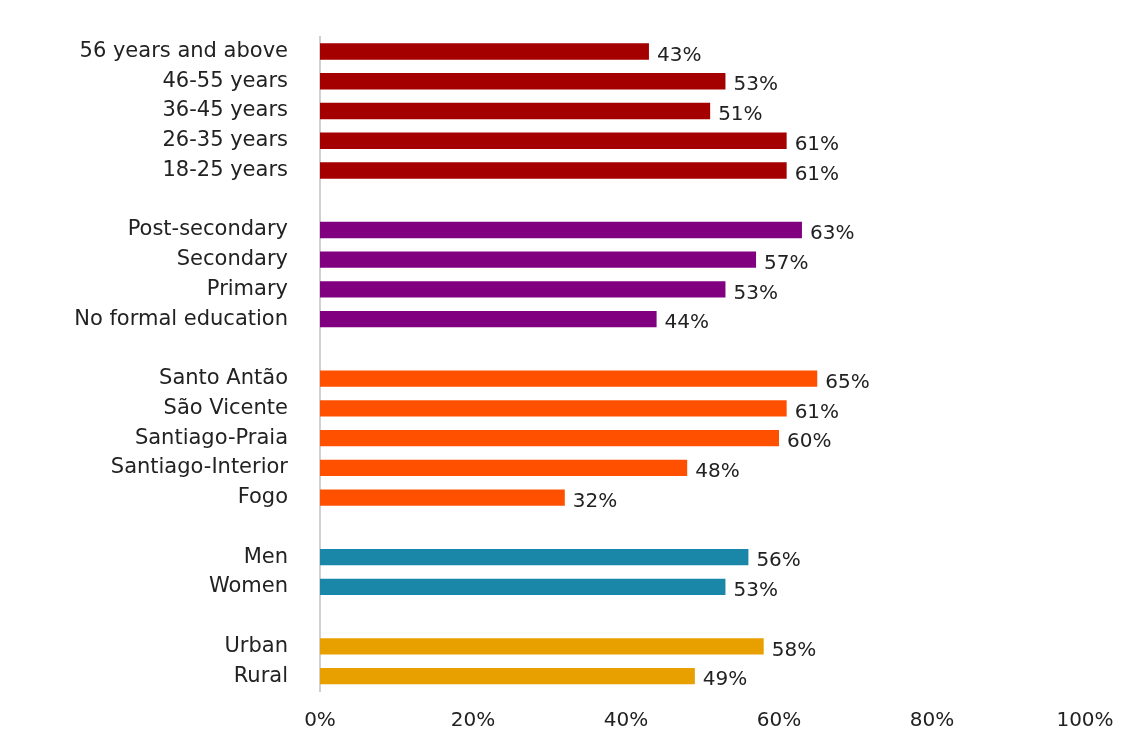  I want to click on x-tick-label: 100%, so click(1085, 719).